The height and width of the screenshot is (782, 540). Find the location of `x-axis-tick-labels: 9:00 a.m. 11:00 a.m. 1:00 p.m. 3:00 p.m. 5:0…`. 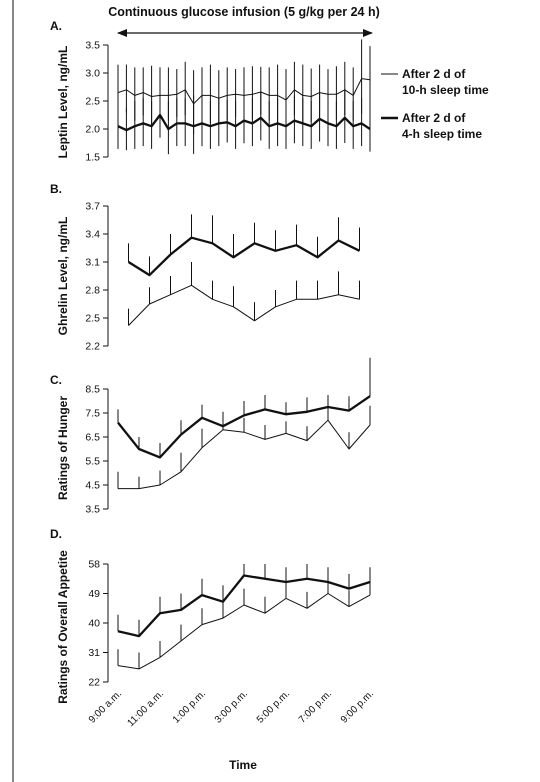

x-axis-tick-labels: 9:00 a.m. 11:00 a.m. 1:00 p.m. 3:00 p.m. 5:0… is located at coordinates (231, 708).